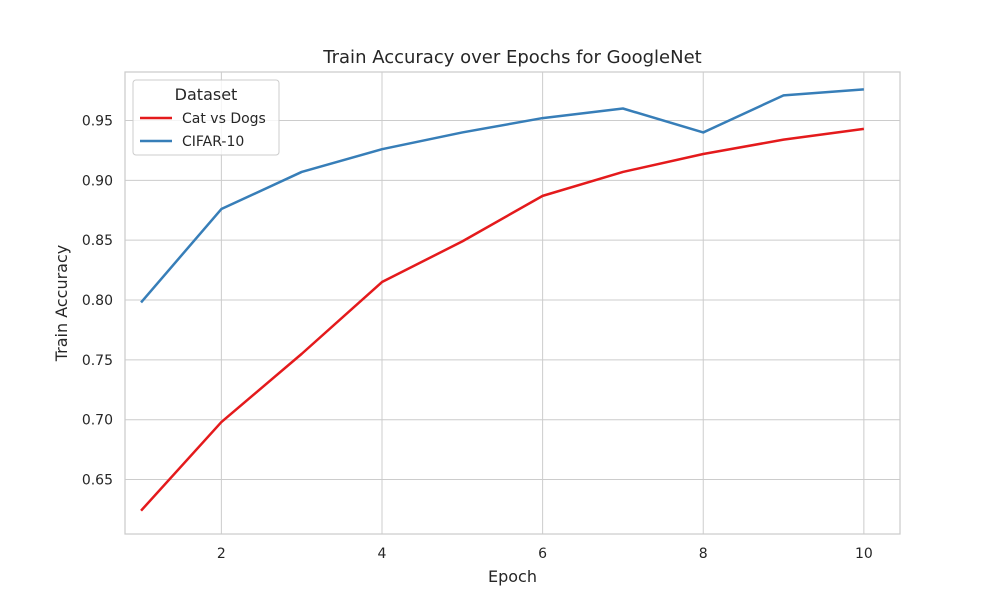 This screenshot has width=1000, height=604. I want to click on y-tick-label: 0.80, so click(97, 301).